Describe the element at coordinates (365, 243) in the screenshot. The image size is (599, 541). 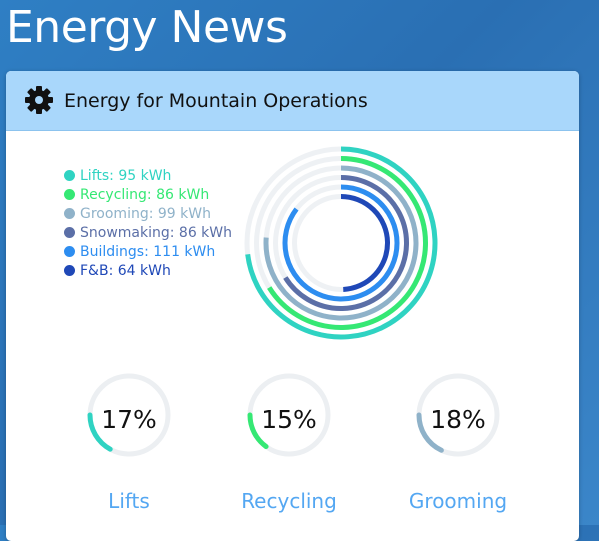
I see `ring-bar-f-b` at that location.